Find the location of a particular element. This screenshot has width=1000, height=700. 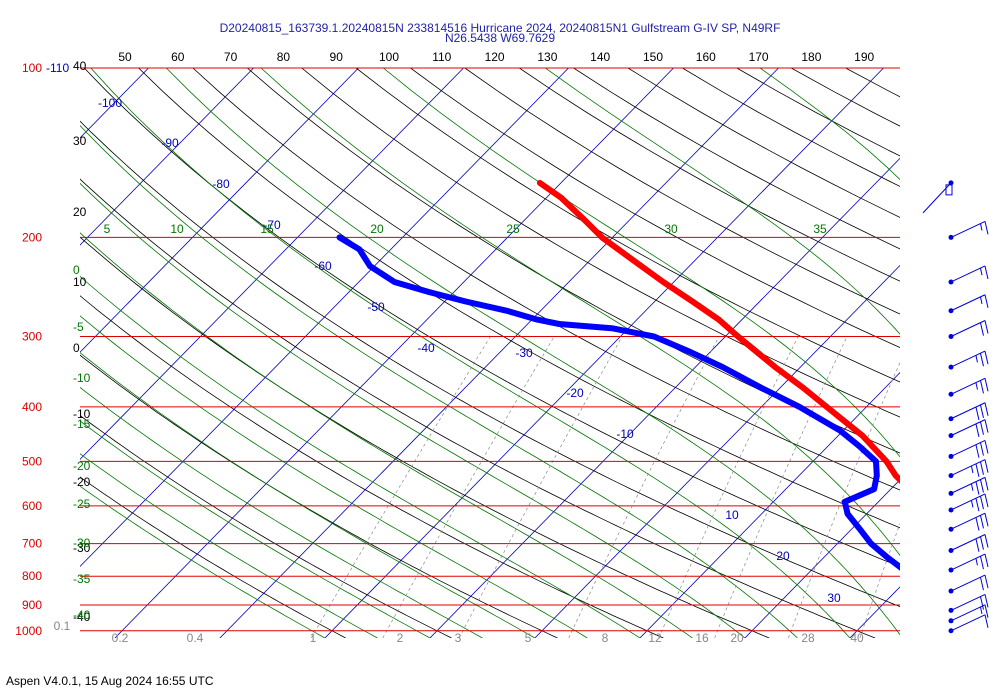

isotherm-corner-label: -110 is located at coordinates (57, 68).